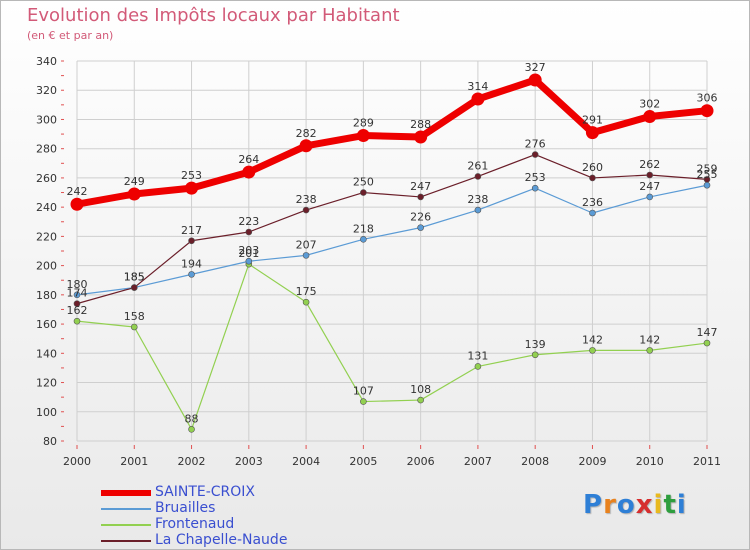 This screenshot has width=750, height=550. Describe the element at coordinates (535, 144) in the screenshot. I see `data-label: 276` at that location.